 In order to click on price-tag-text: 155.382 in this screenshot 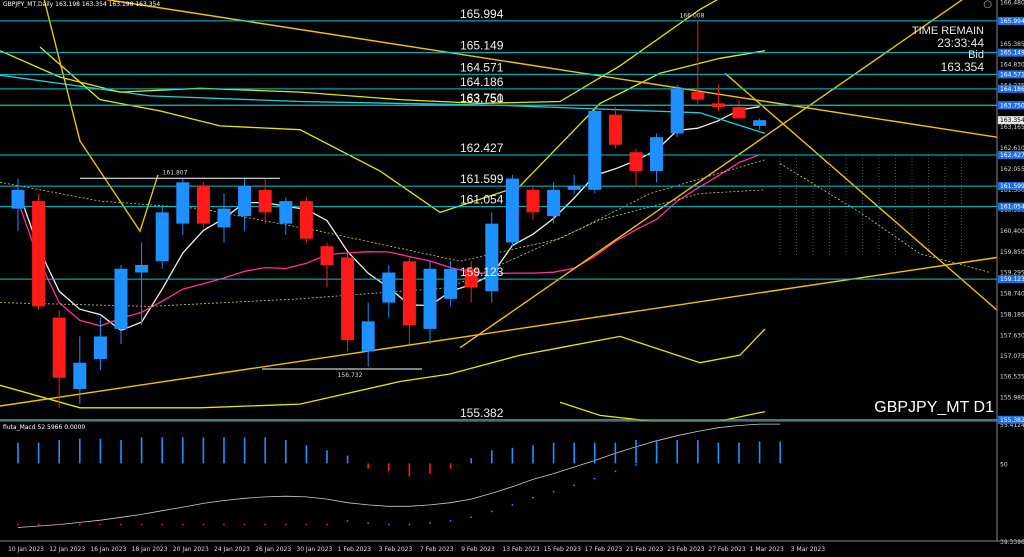, I will do `click(1012, 420)`.